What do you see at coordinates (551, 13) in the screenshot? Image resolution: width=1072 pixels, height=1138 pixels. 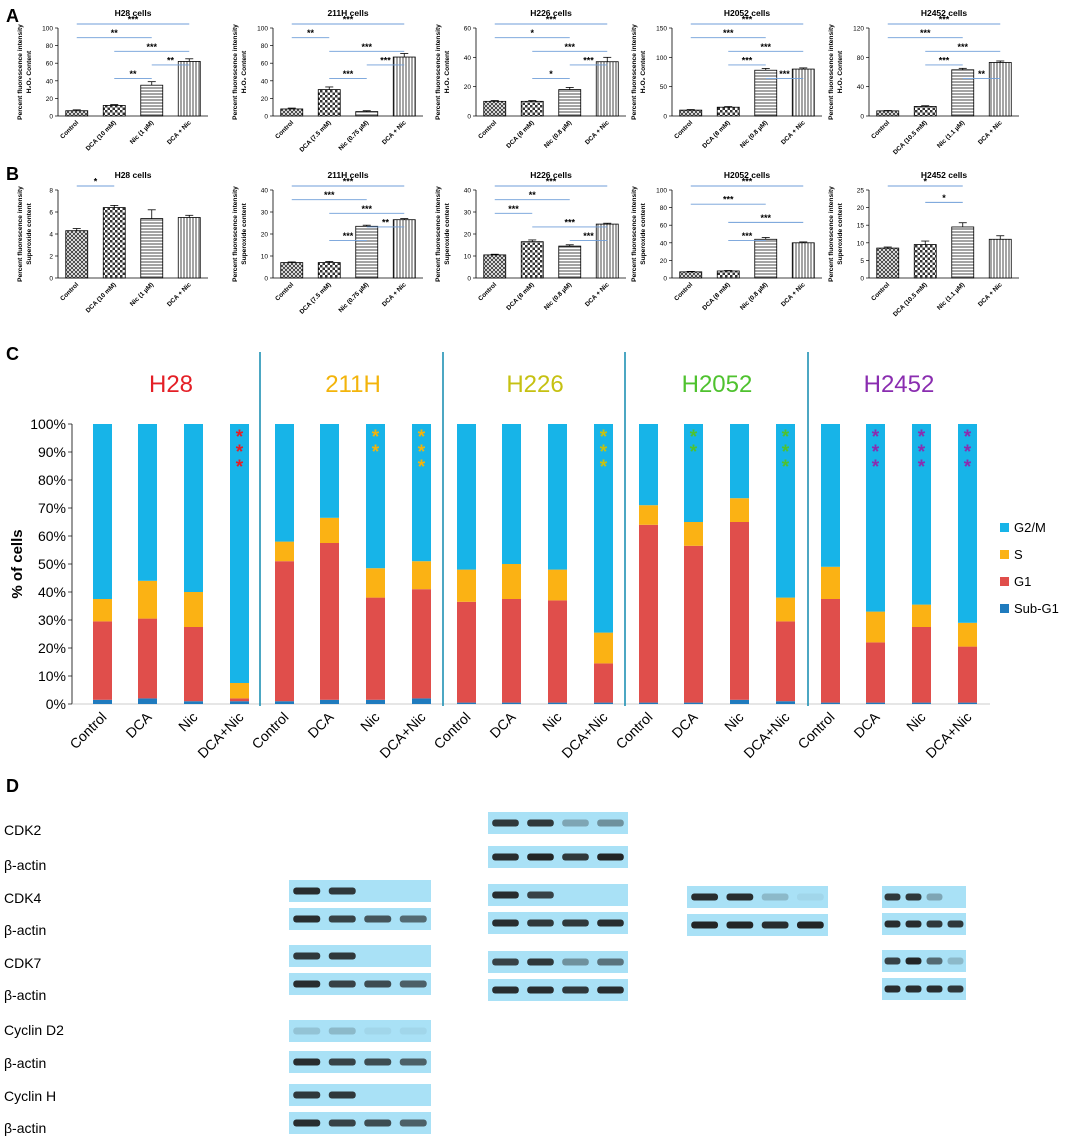 I see `chart-title: H226 cells` at bounding box center [551, 13].